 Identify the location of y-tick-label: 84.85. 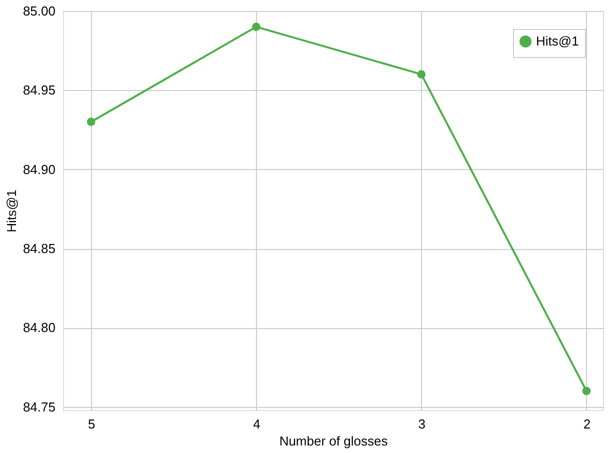
(39, 248).